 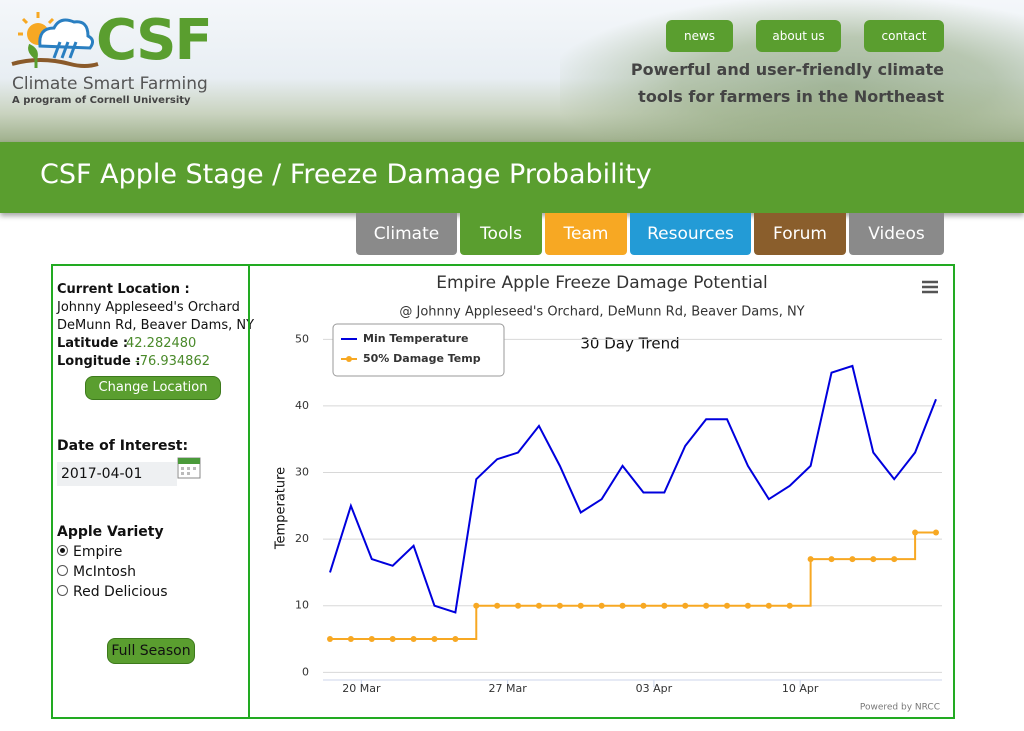 What do you see at coordinates (406, 234) in the screenshot?
I see `tab: Climate` at bounding box center [406, 234].